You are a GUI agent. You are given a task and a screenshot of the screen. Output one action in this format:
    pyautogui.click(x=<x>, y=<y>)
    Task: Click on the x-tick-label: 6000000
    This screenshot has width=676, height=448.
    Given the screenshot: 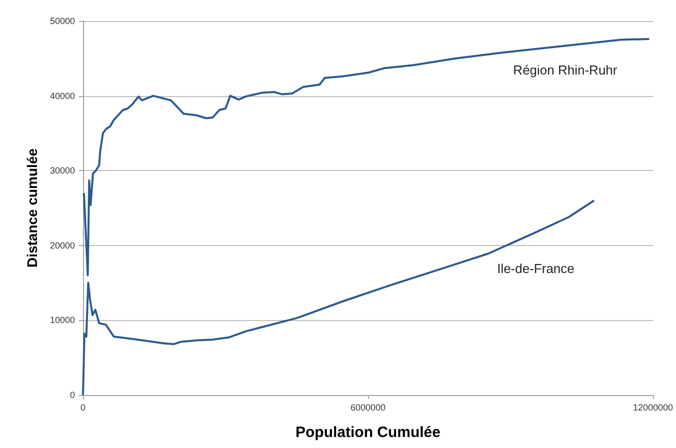 What is the action you would take?
    pyautogui.click(x=368, y=407)
    